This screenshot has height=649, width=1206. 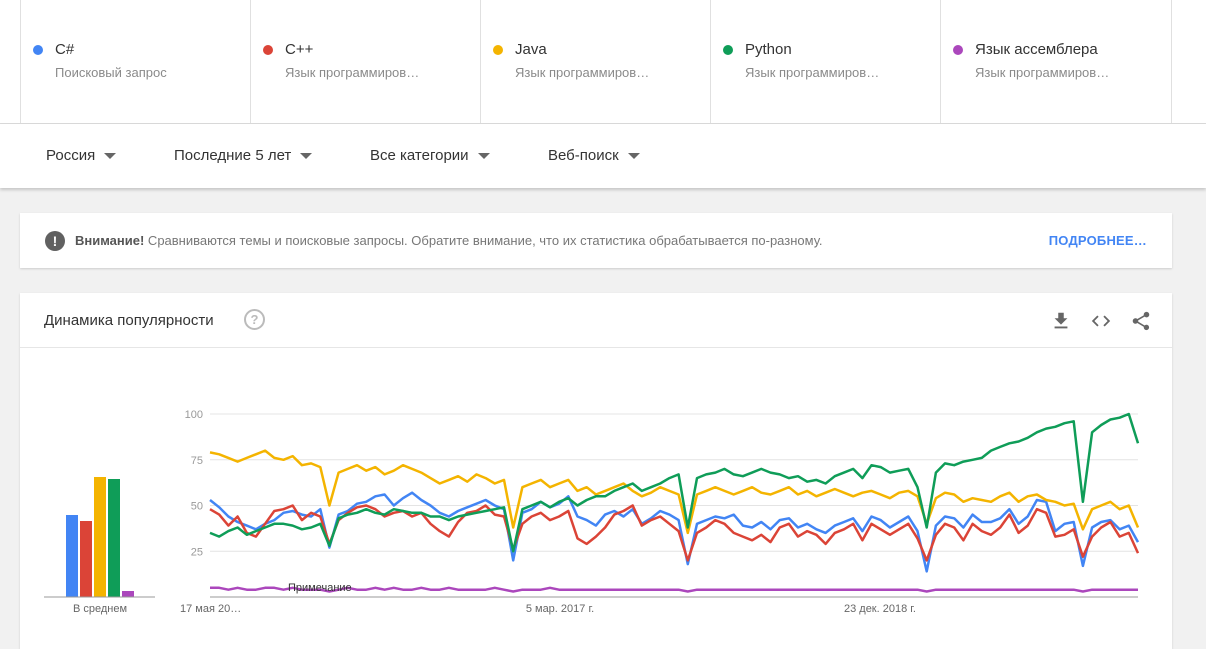 What do you see at coordinates (583, 155) in the screenshot?
I see `search-type-label: Веб-поиск` at bounding box center [583, 155].